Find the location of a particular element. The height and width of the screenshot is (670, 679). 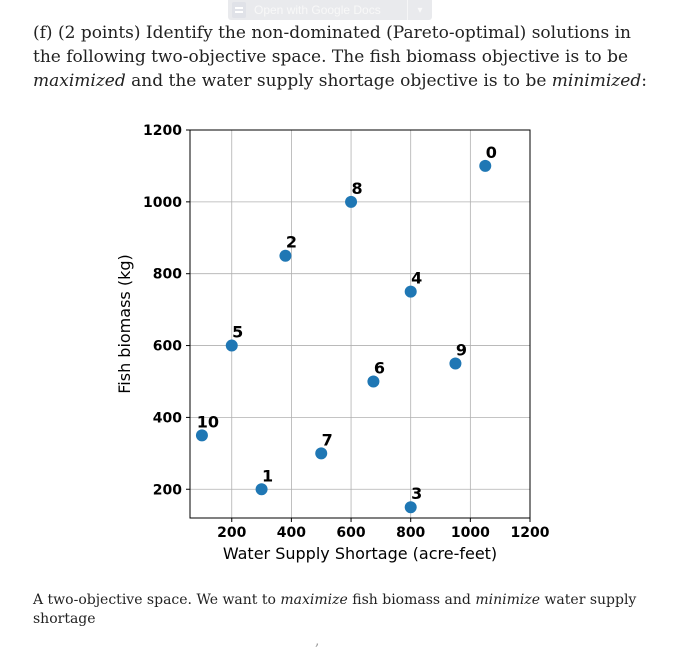

caption-prefix: A two-objective space. We want to is located at coordinates (157, 600).